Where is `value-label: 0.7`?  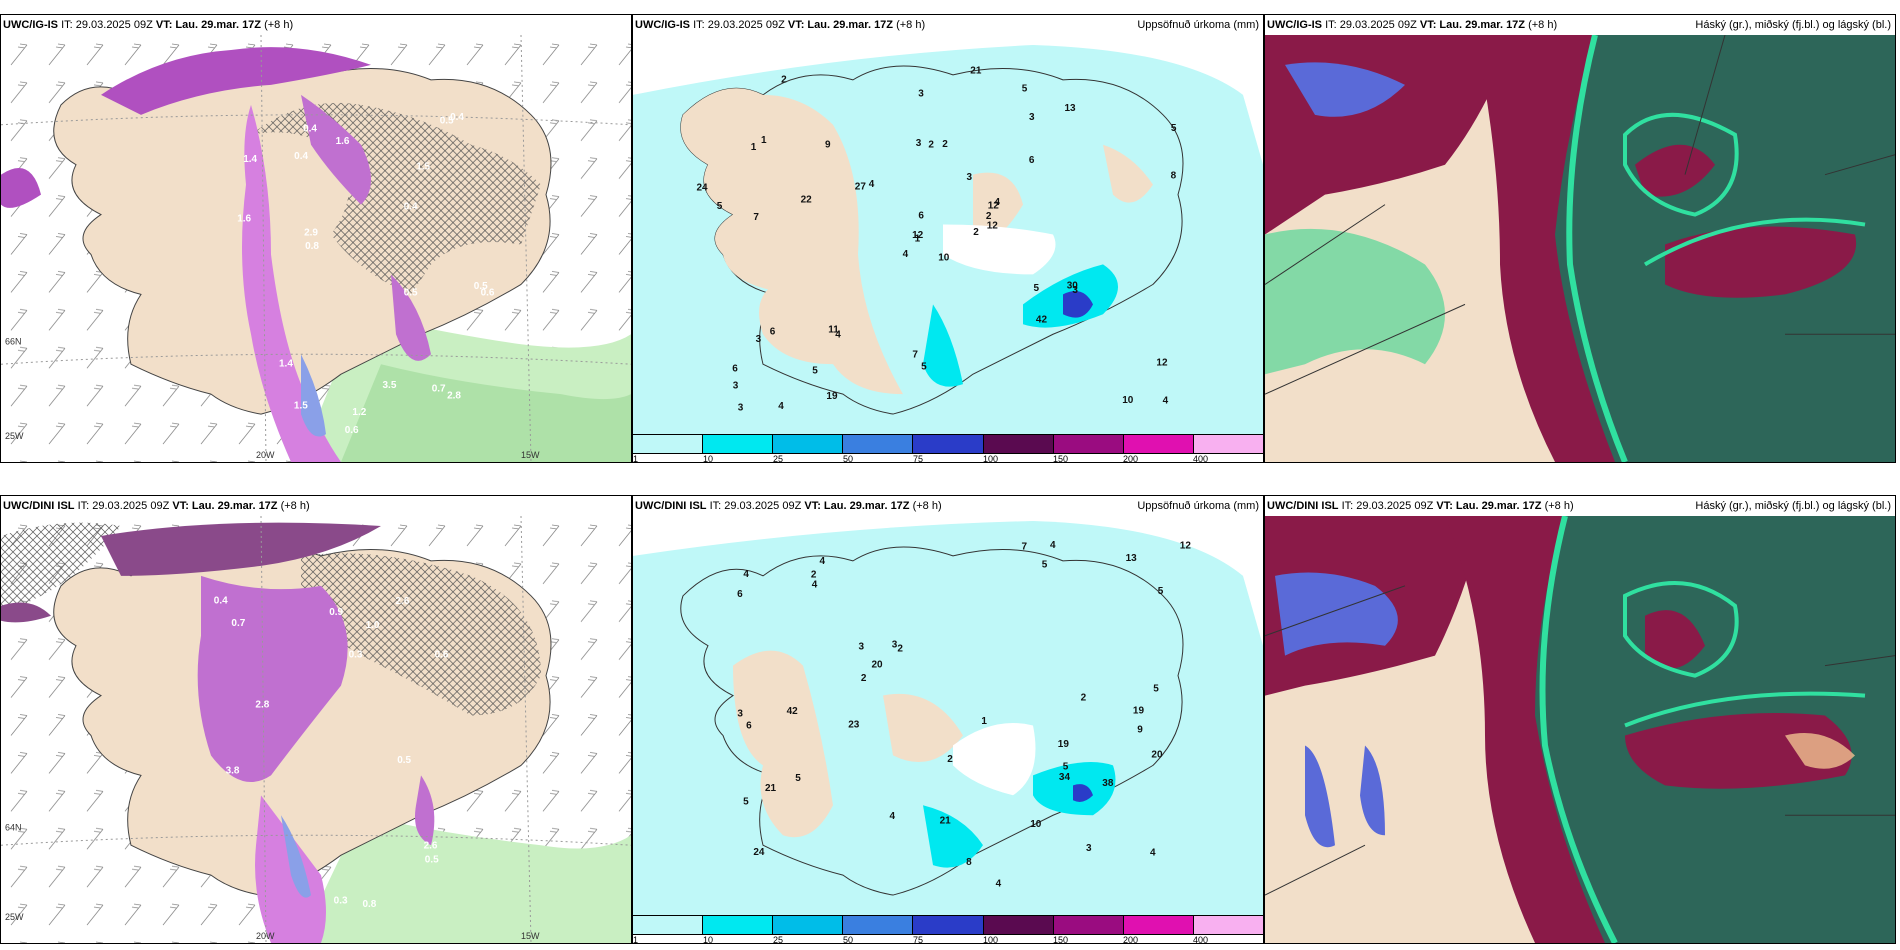 value-label: 0.7 is located at coordinates (238, 623).